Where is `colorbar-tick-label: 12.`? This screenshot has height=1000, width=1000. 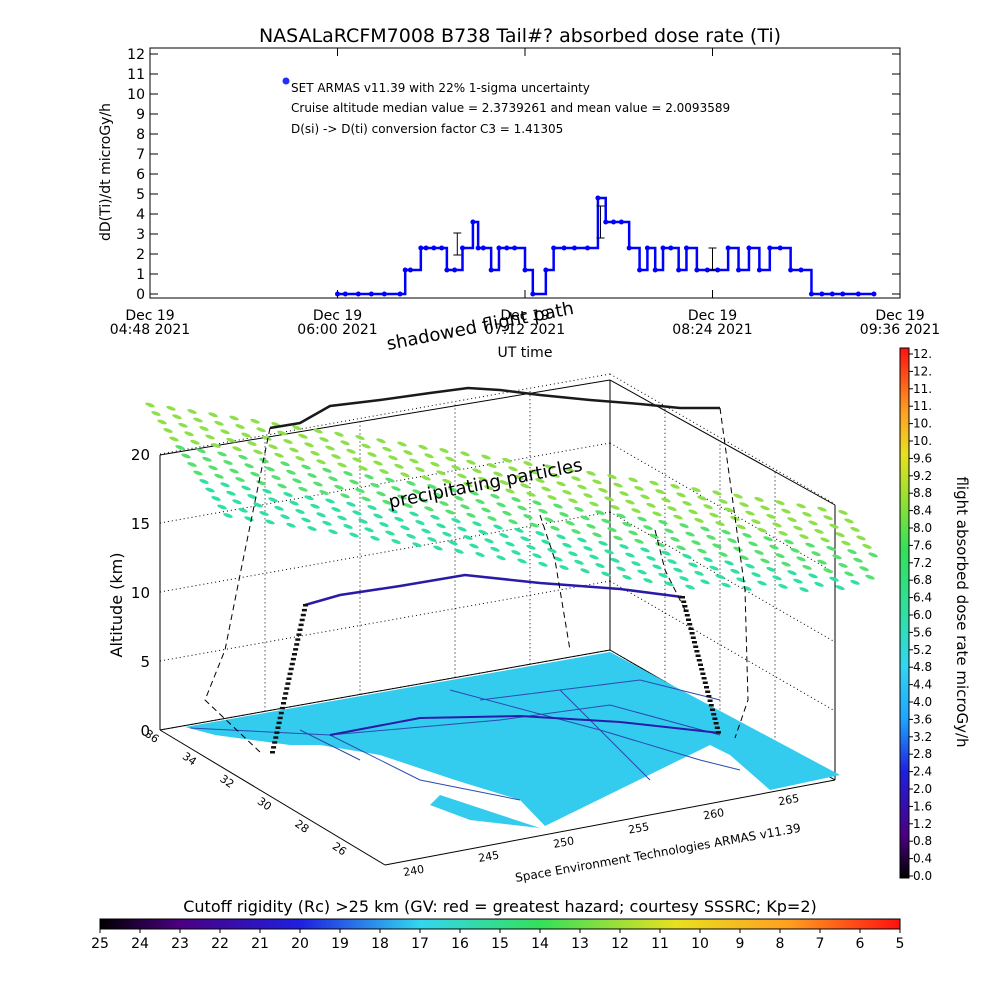 colorbar-tick-label: 12. is located at coordinates (922, 354).